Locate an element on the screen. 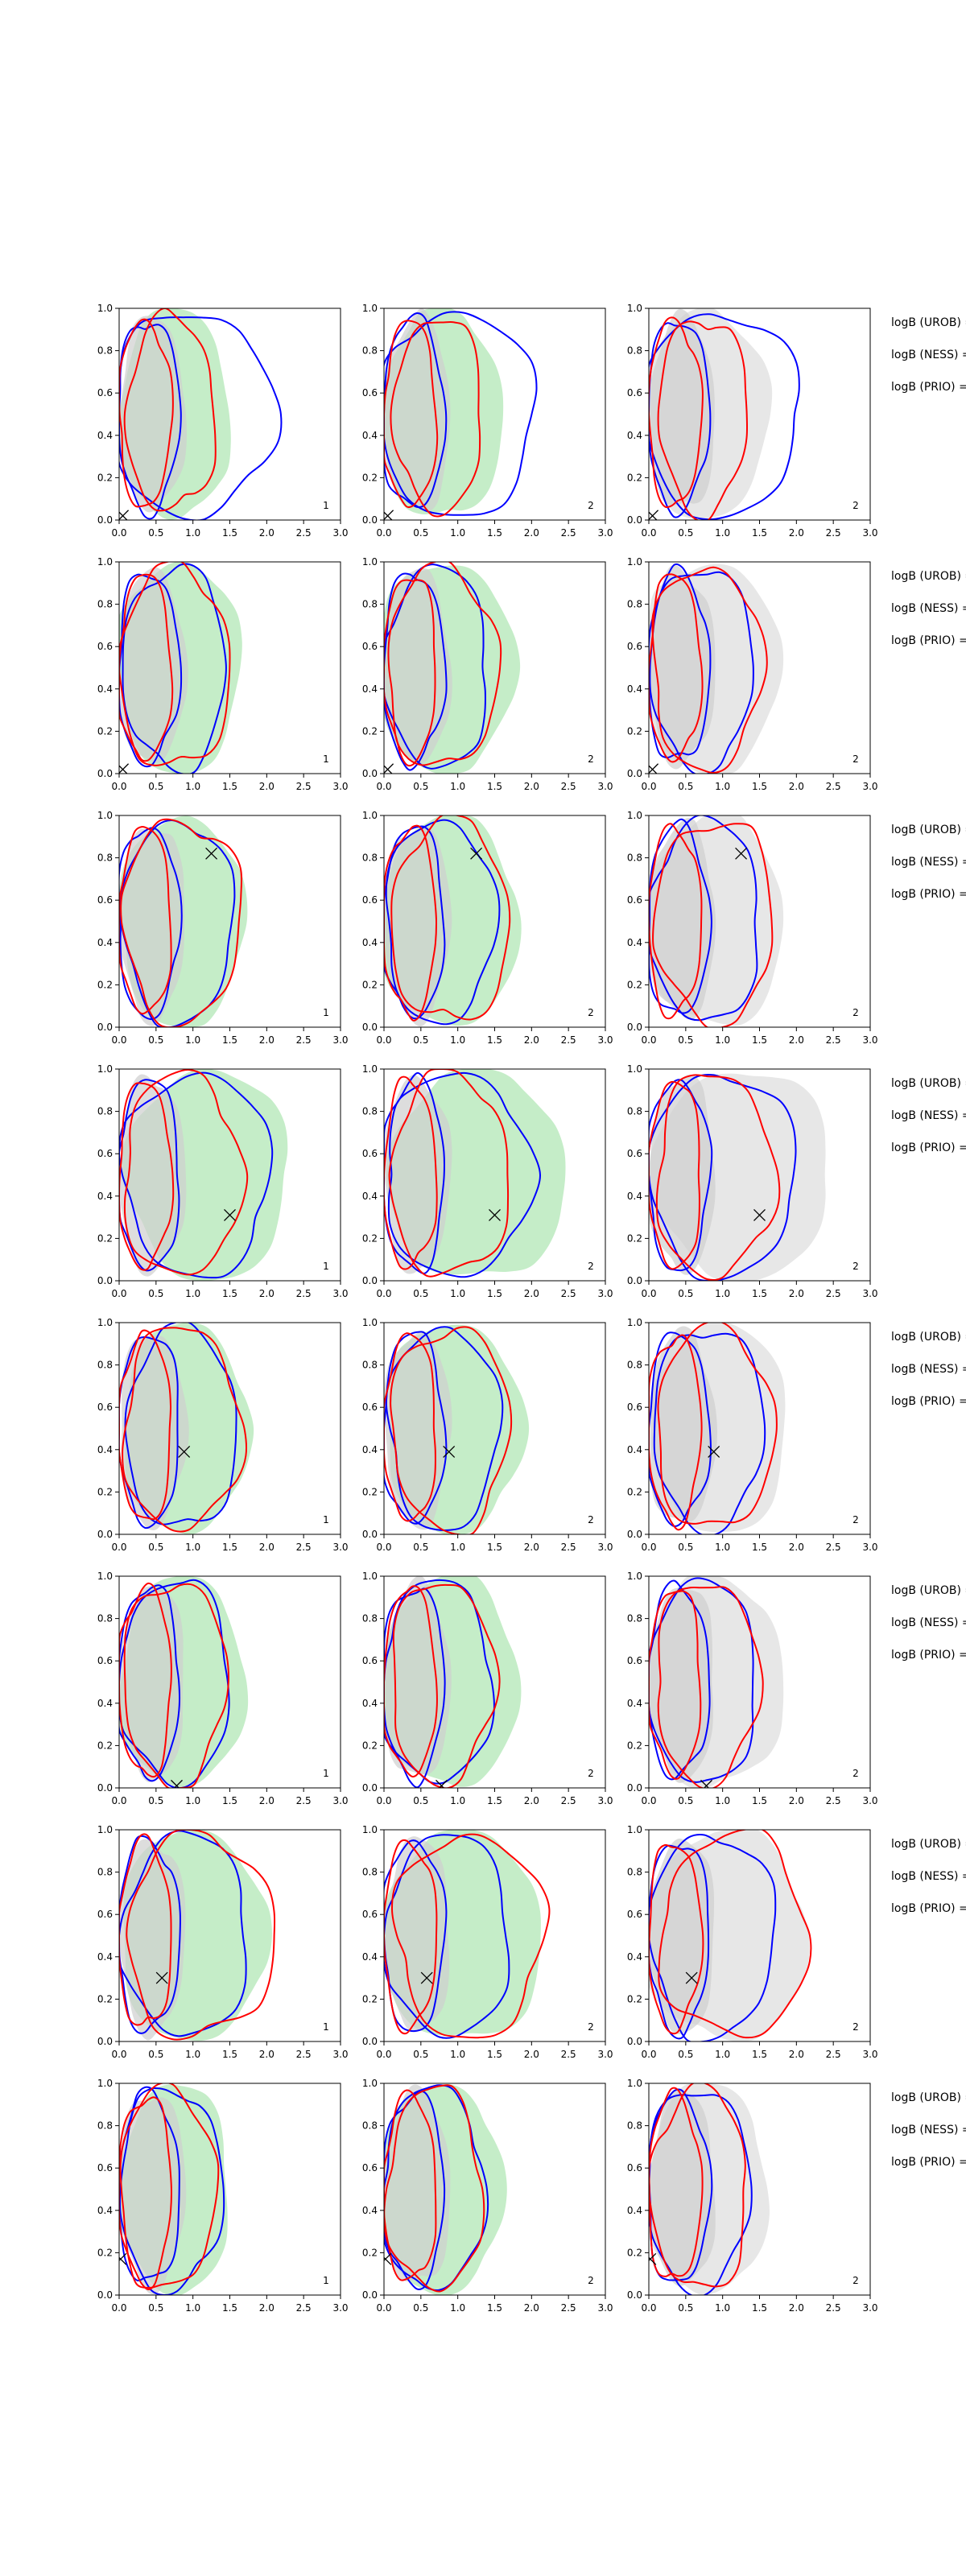  logb-label-3: logB (PRIO) = is located at coordinates (928, 1655).